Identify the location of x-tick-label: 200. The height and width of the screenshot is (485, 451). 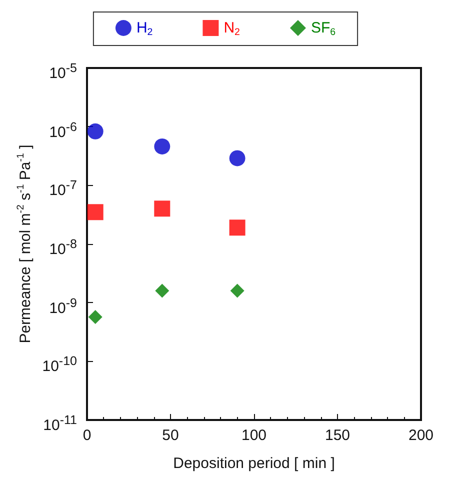
(421, 435).